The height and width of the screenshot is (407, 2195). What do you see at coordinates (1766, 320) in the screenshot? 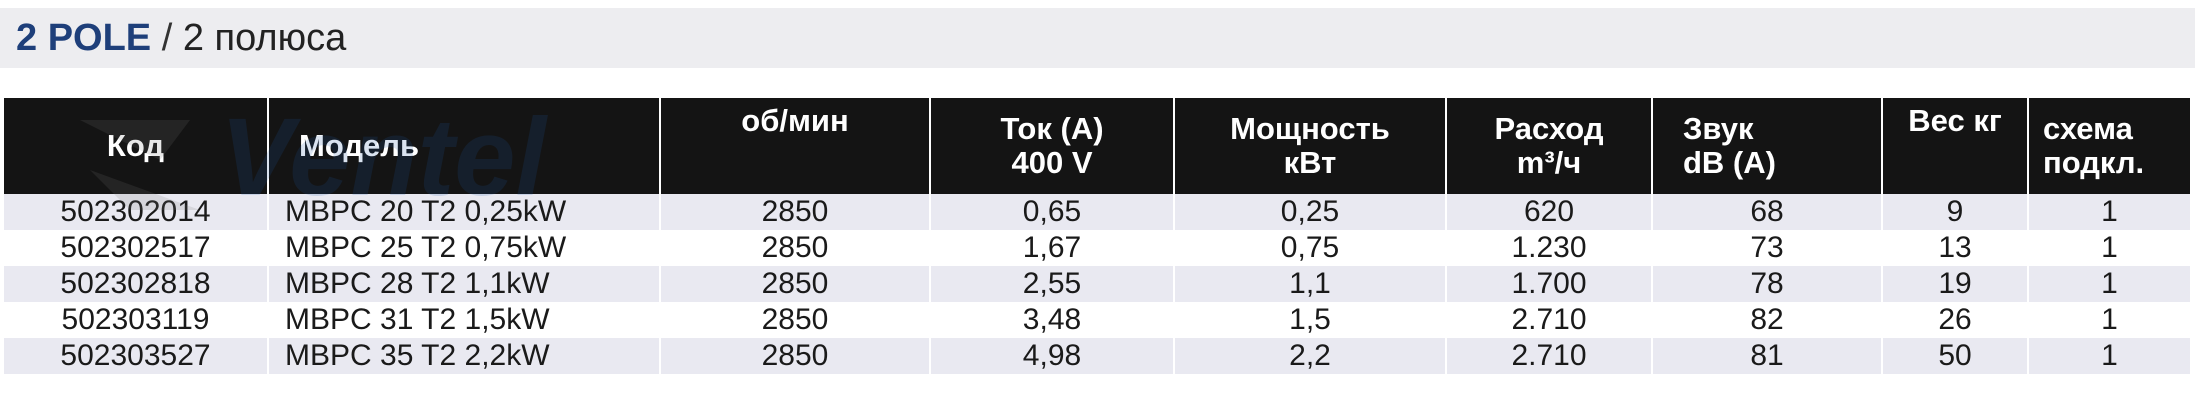
I see `cell-sound: 82` at bounding box center [1766, 320].